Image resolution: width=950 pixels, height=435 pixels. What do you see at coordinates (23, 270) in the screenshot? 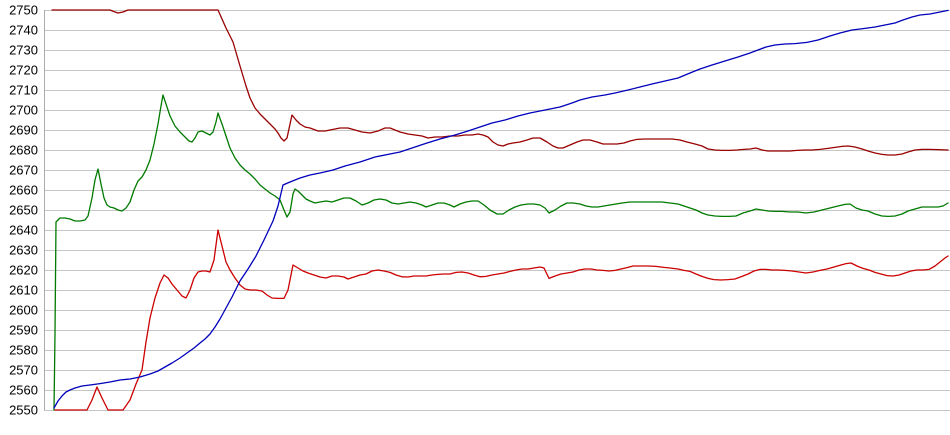
I see `y-axis-tick-label: 2620` at bounding box center [23, 270].